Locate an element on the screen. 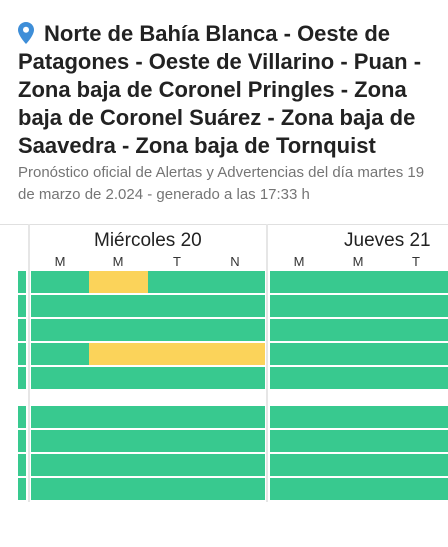 The width and height of the screenshot is (448, 547). grid-top-divider is located at coordinates (224, 224).